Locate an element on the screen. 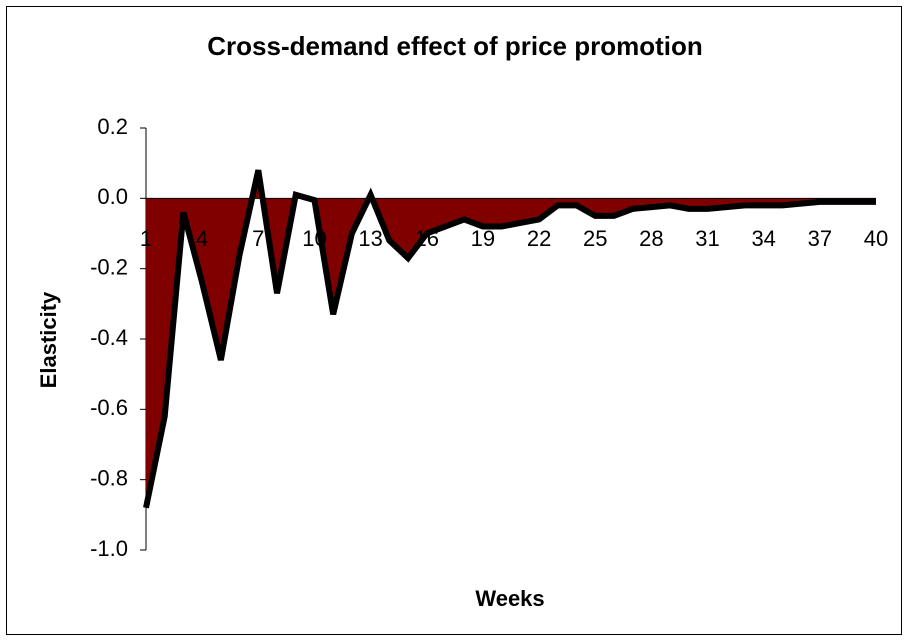  y-tick-label: -0.2 is located at coordinates (109, 266).